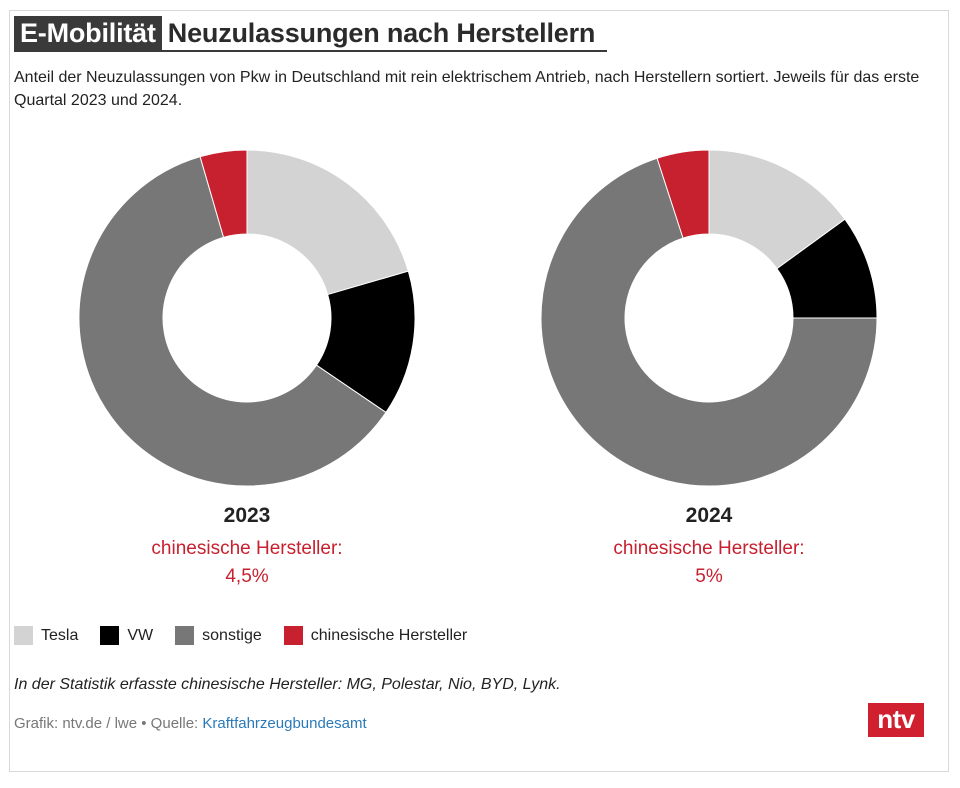  Describe the element at coordinates (232, 635) in the screenshot. I see `legend-label-sonstige: sonstige` at that location.